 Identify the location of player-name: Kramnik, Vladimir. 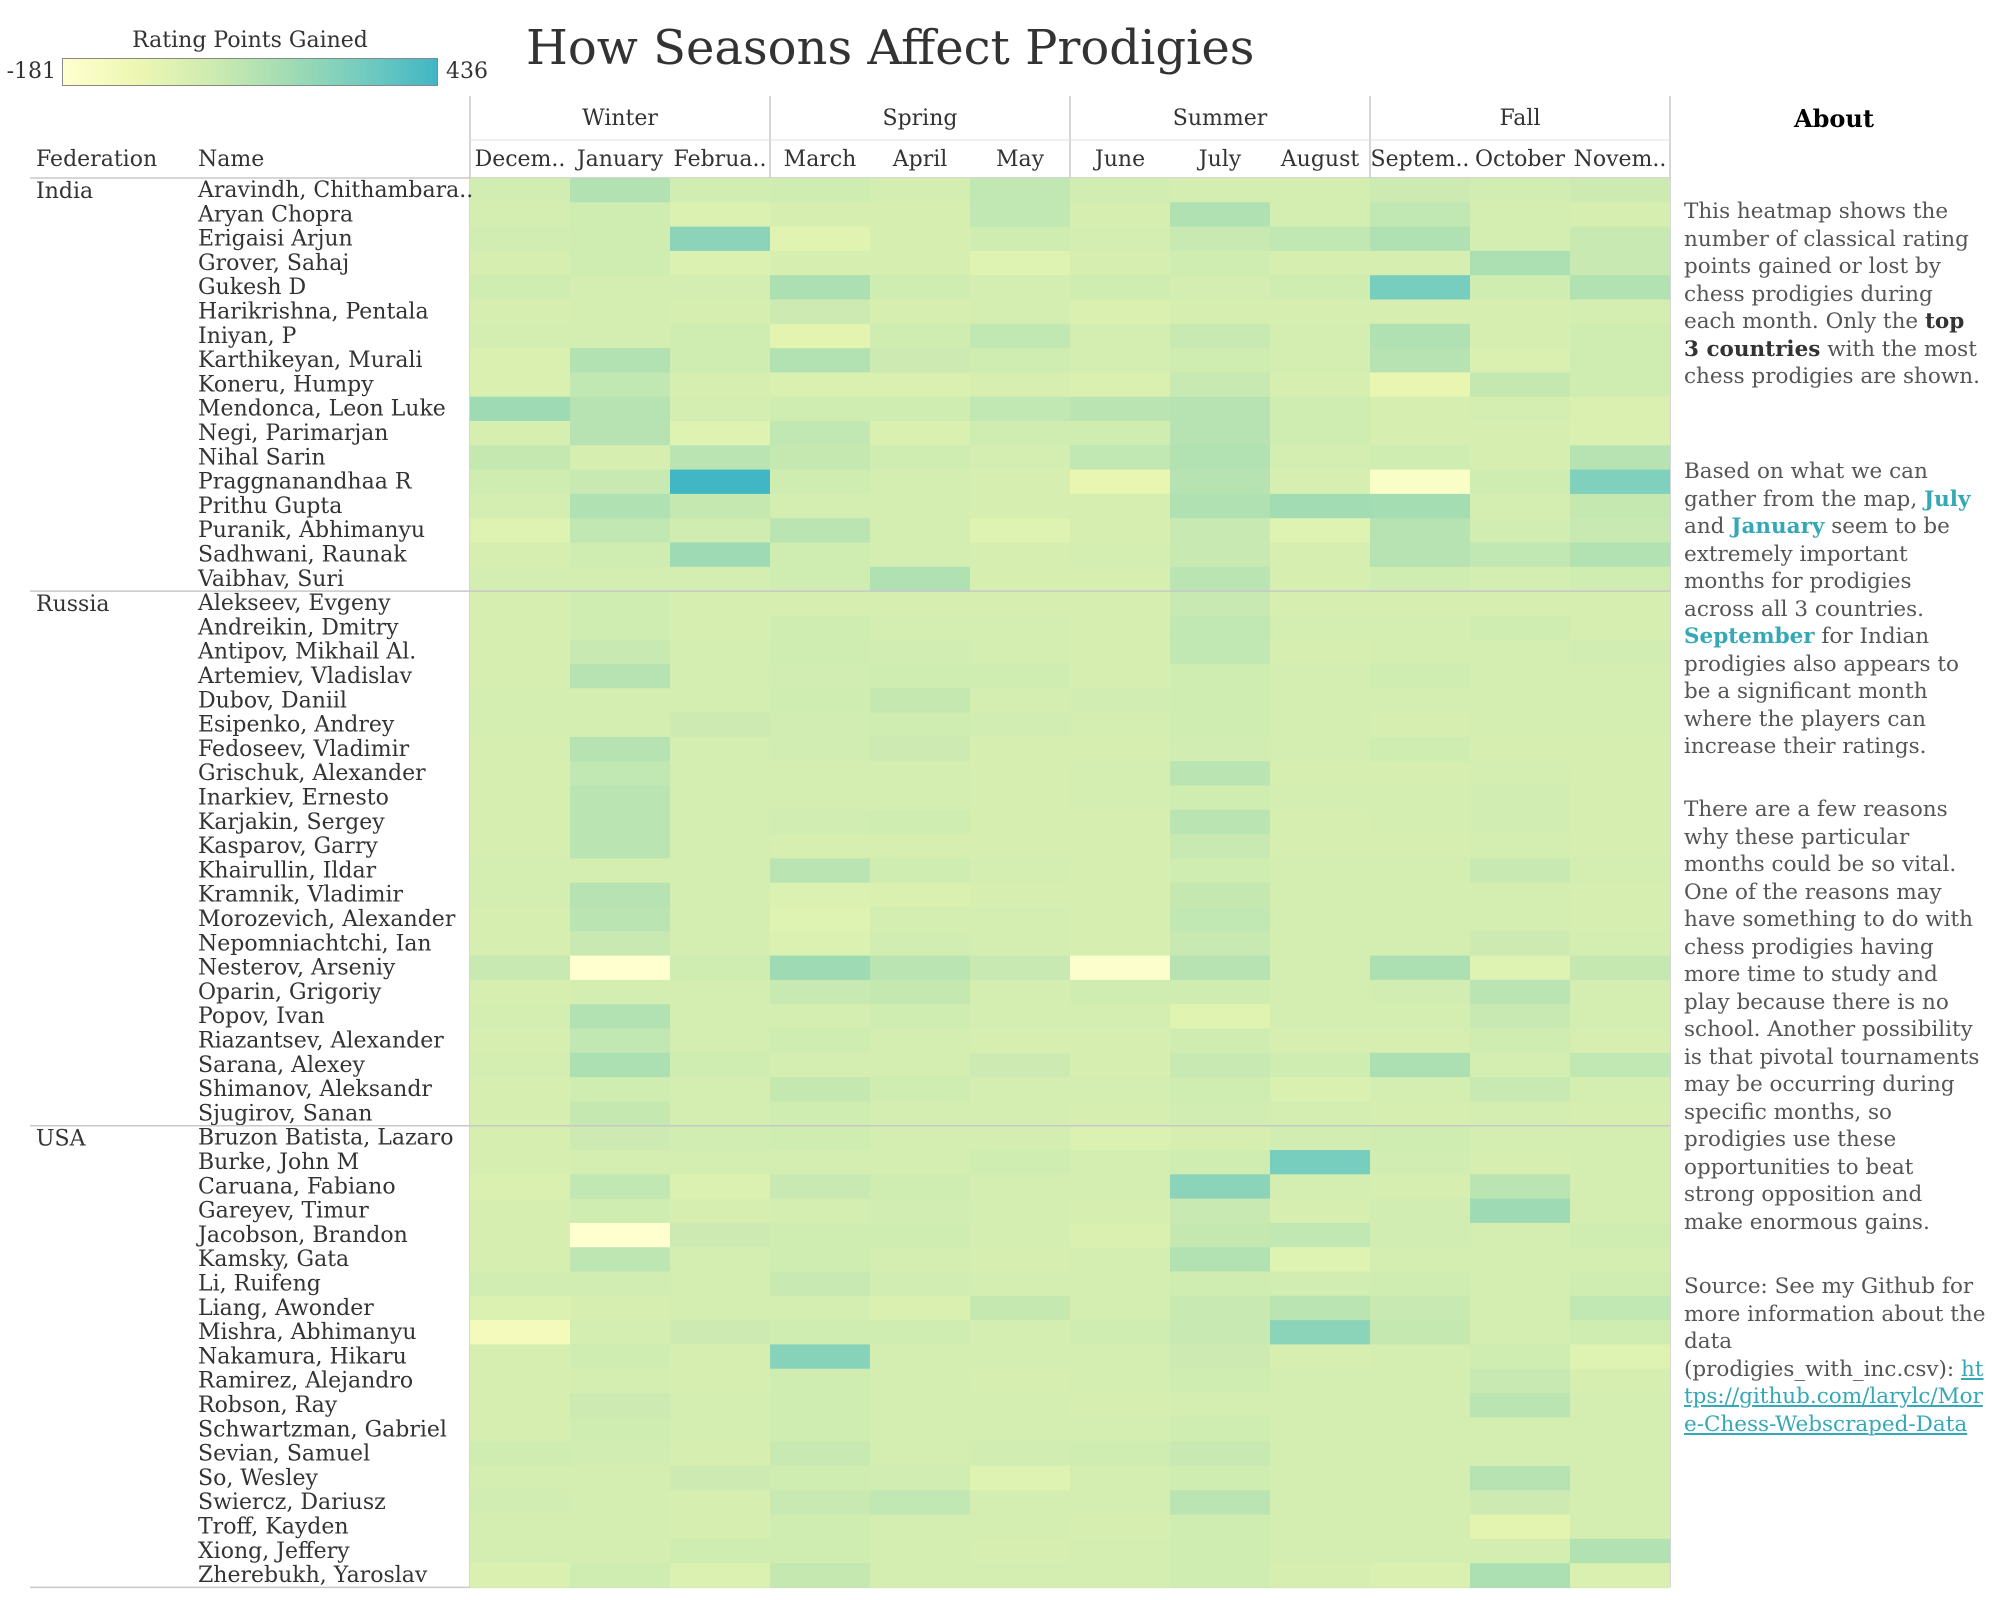
(301, 895).